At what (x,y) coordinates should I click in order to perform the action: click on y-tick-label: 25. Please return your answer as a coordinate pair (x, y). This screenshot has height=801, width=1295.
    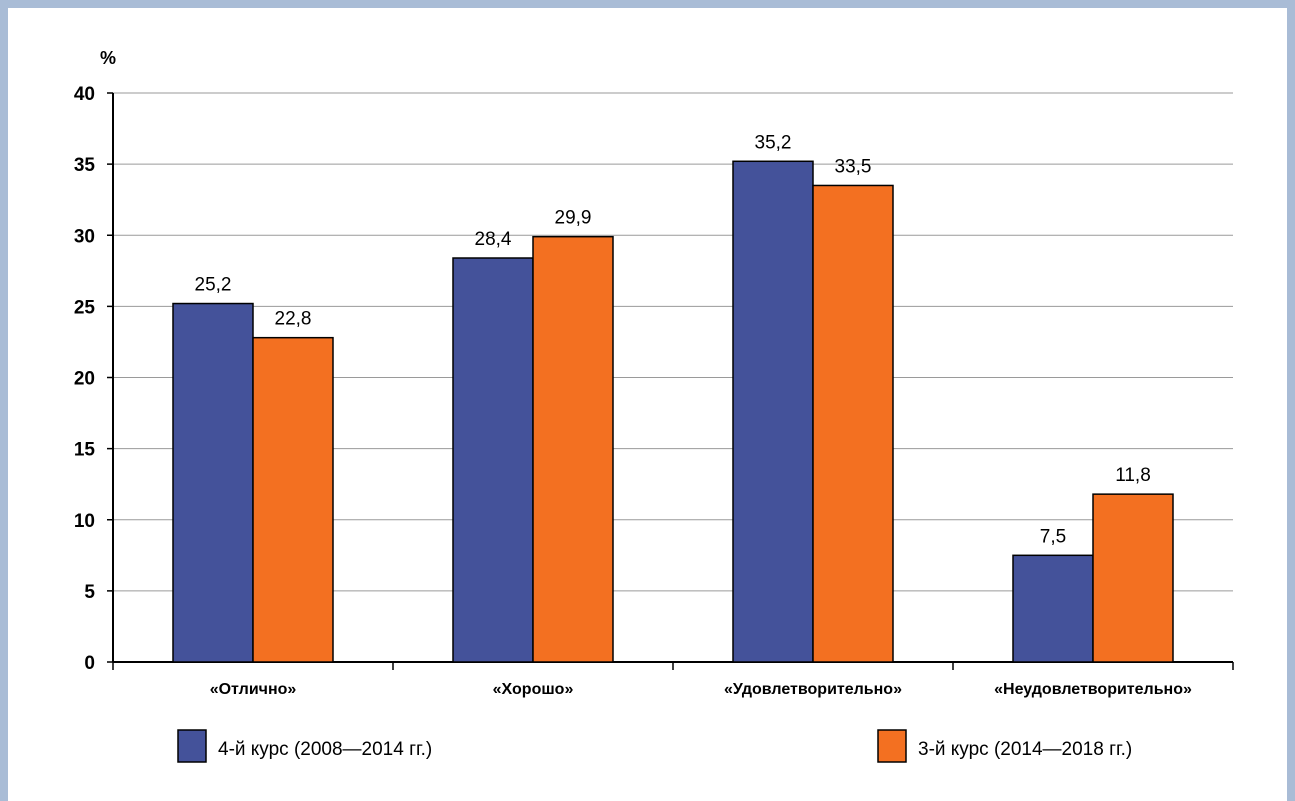
    Looking at the image, I should click on (85, 307).